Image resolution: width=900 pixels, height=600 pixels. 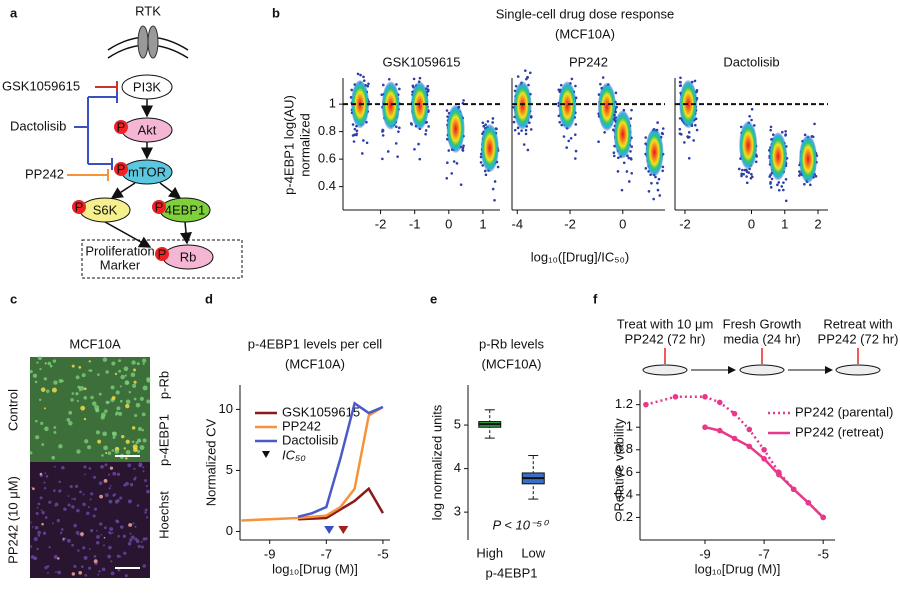 I want to click on row-label: PP242 (10 μM), so click(x=12, y=520).